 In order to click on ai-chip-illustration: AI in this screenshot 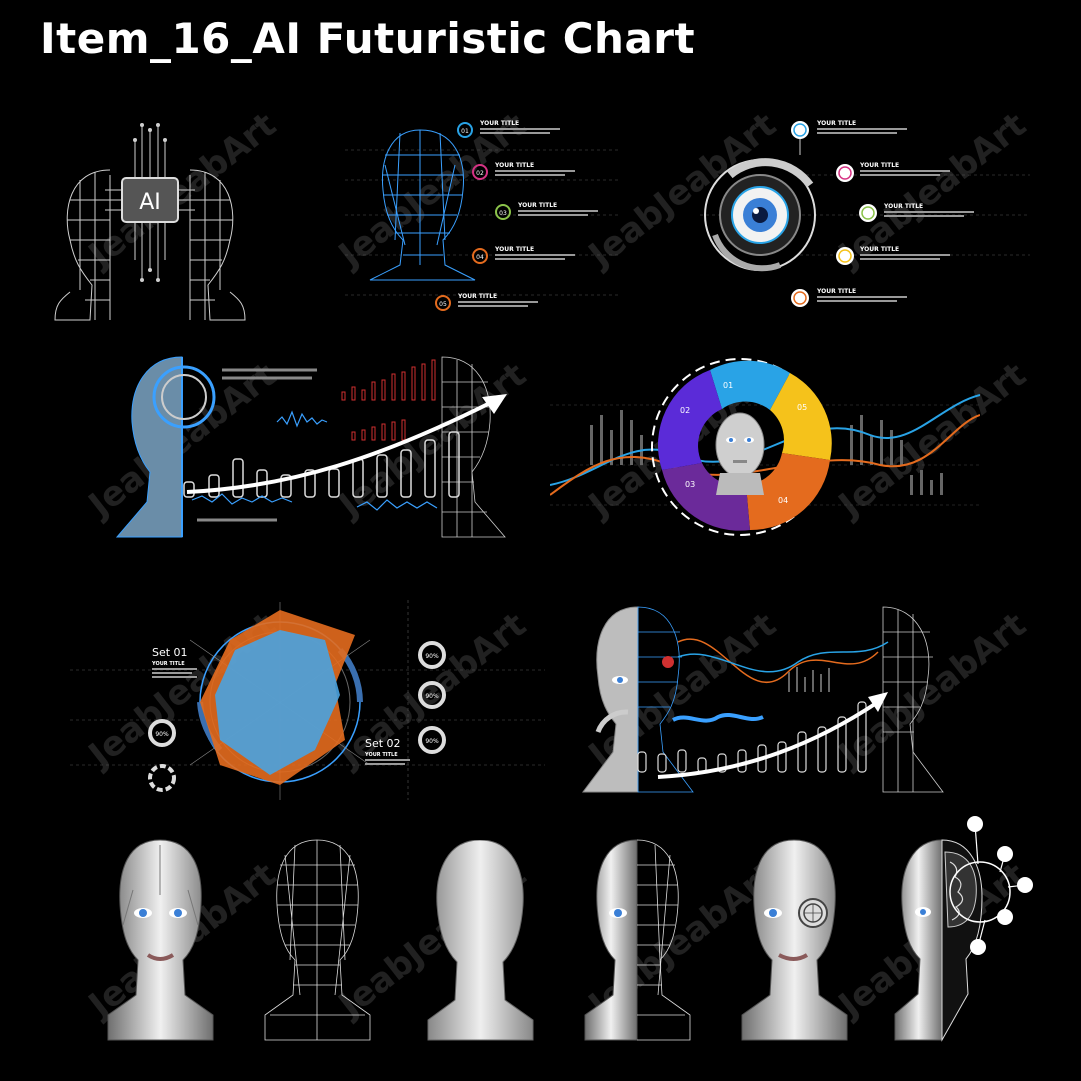, I will do `click(150, 222)`.